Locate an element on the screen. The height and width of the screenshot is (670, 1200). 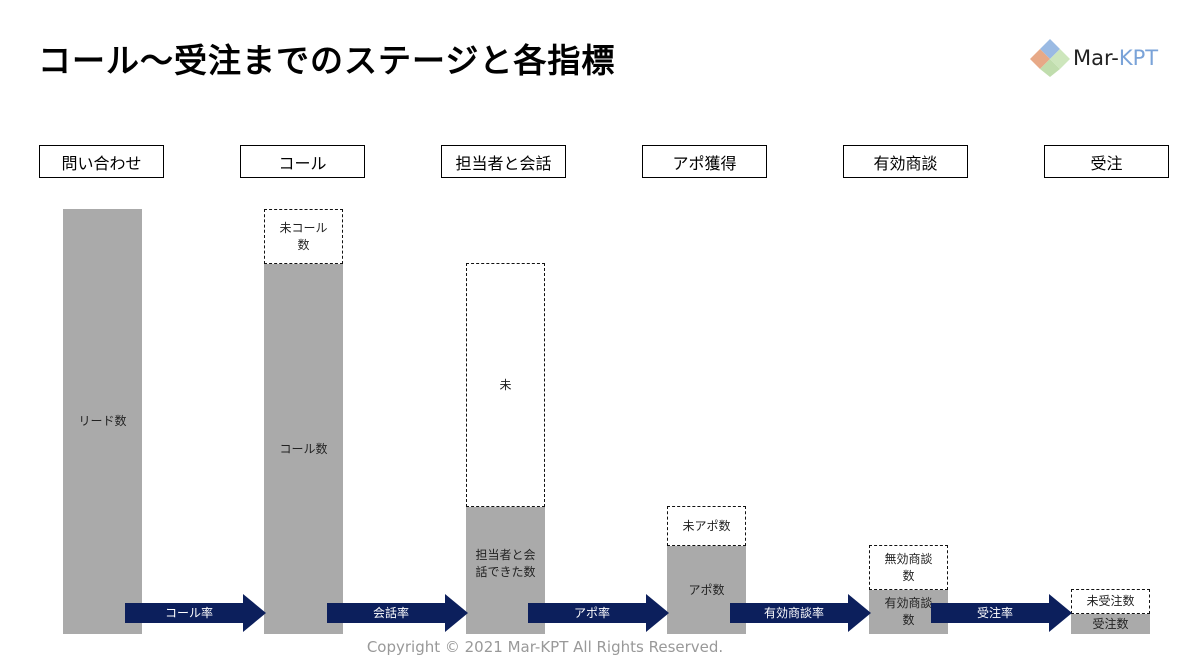
not-talked-box: 未 is located at coordinates (505, 385).